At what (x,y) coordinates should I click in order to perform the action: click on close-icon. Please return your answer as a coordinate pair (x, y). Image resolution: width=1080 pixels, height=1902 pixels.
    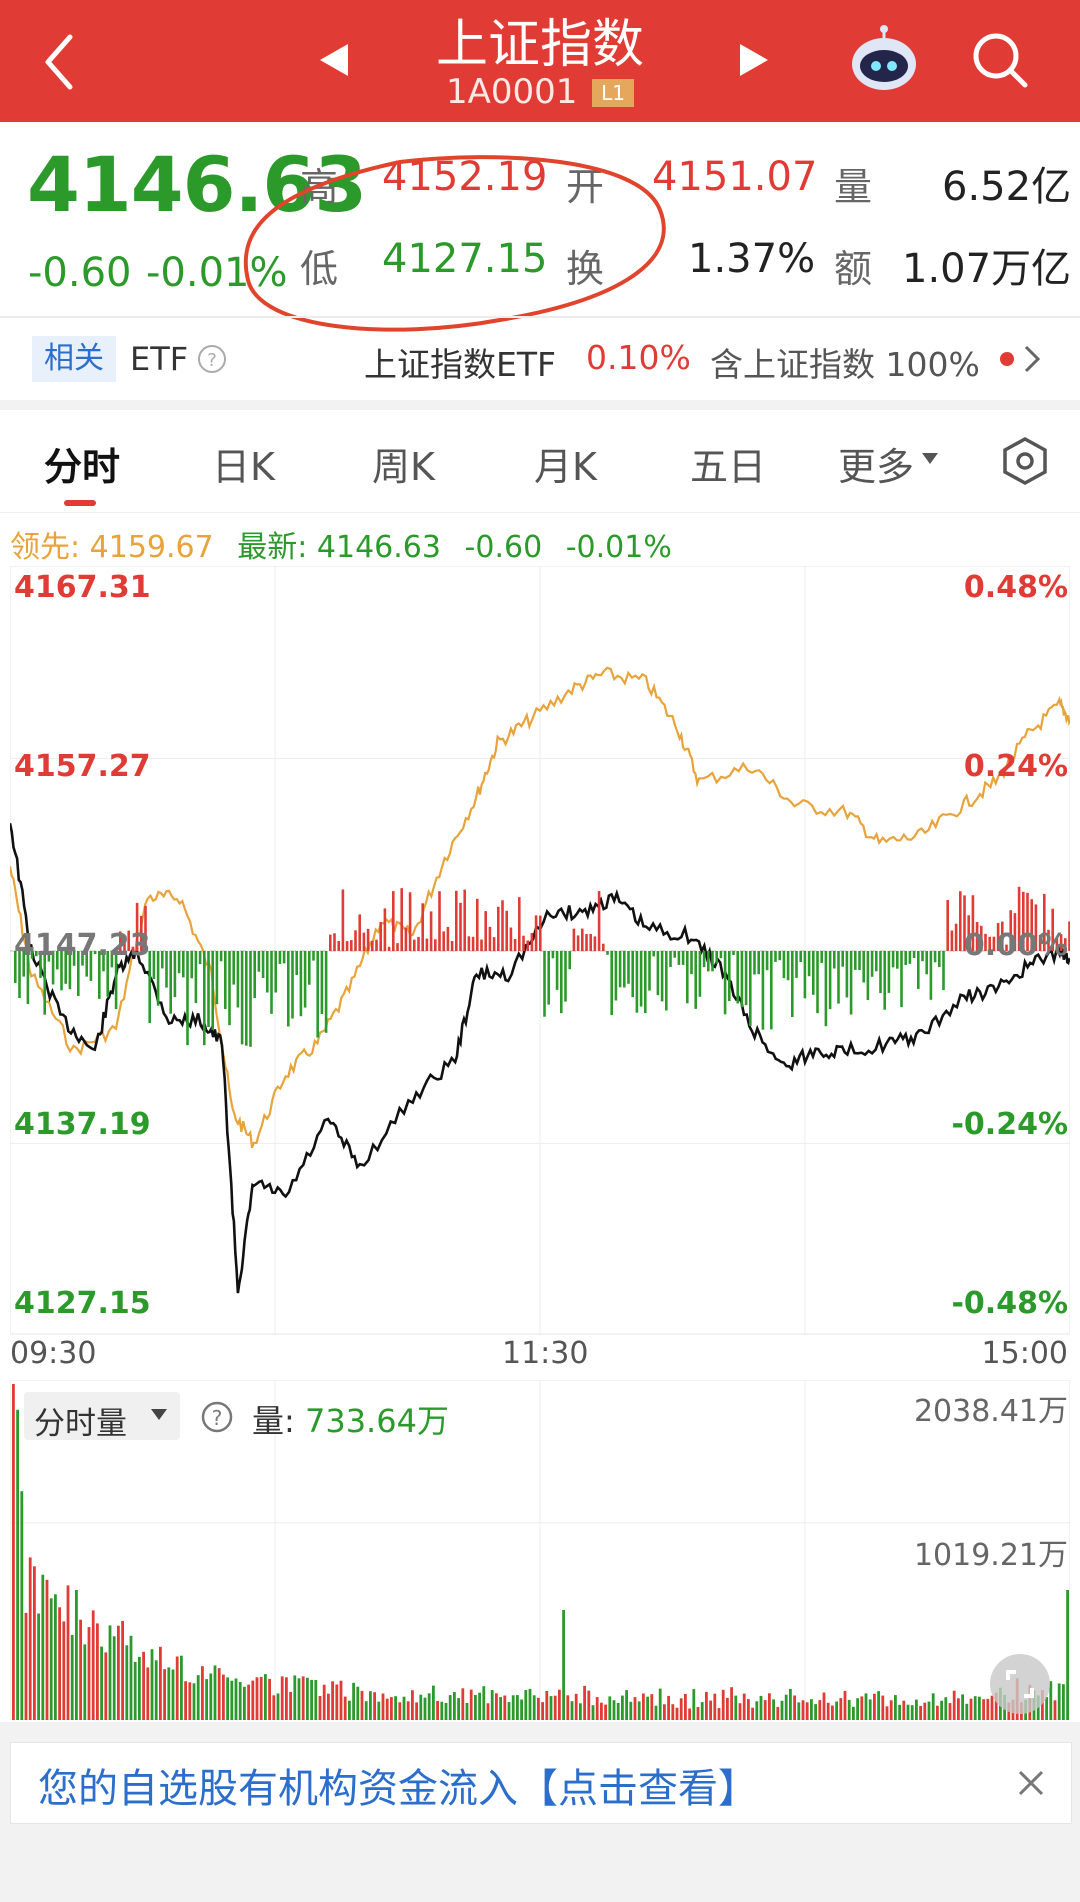
    Looking at the image, I should click on (1031, 1783).